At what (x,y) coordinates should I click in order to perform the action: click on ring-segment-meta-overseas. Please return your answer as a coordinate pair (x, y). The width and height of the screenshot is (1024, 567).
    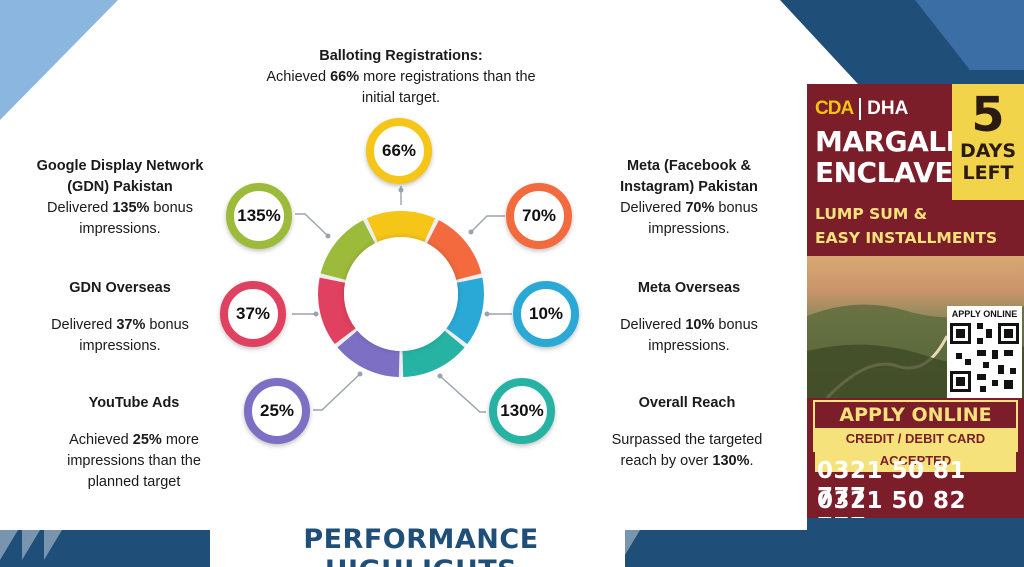
    Looking at the image, I should click on (465, 311).